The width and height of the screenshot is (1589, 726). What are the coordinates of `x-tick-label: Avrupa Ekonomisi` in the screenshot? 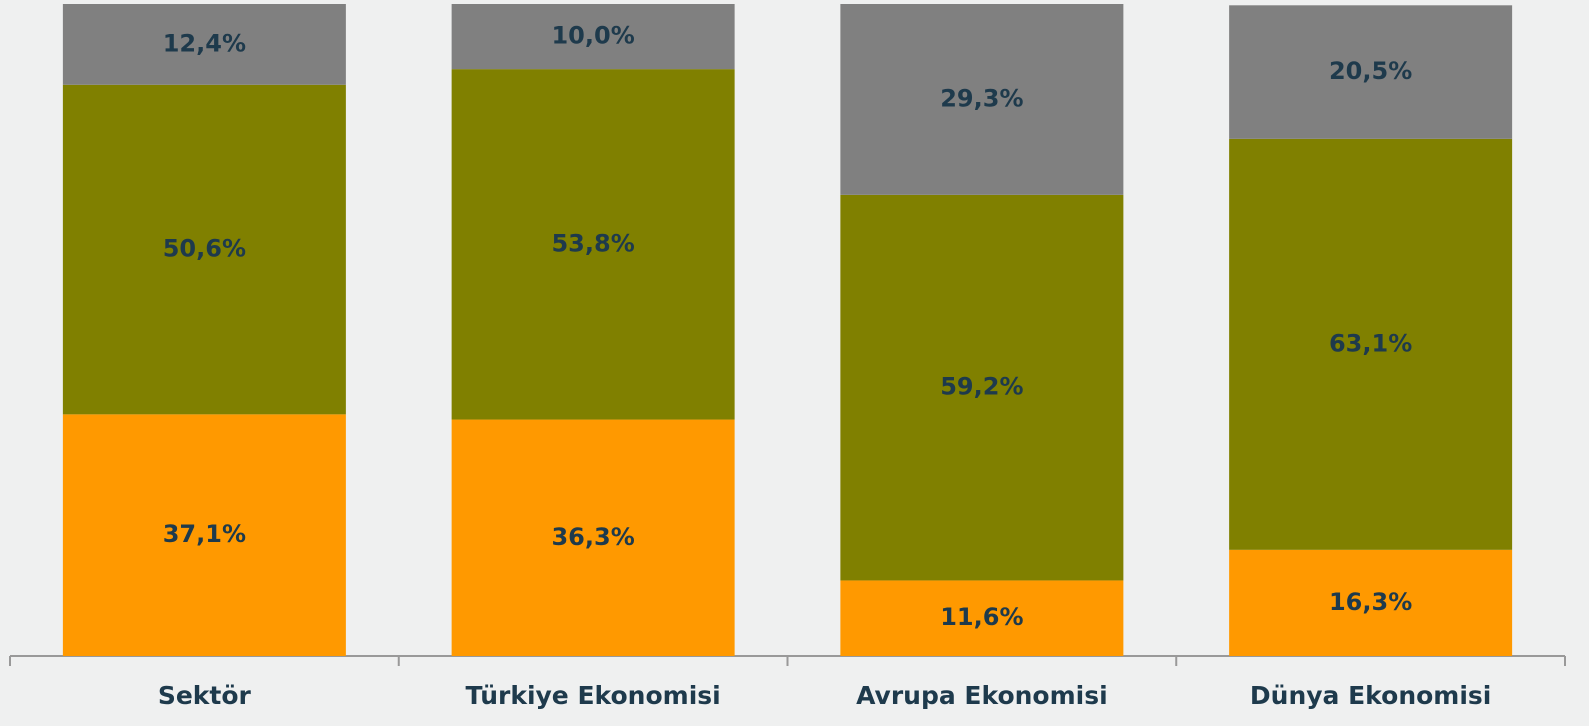 It's located at (982, 695).